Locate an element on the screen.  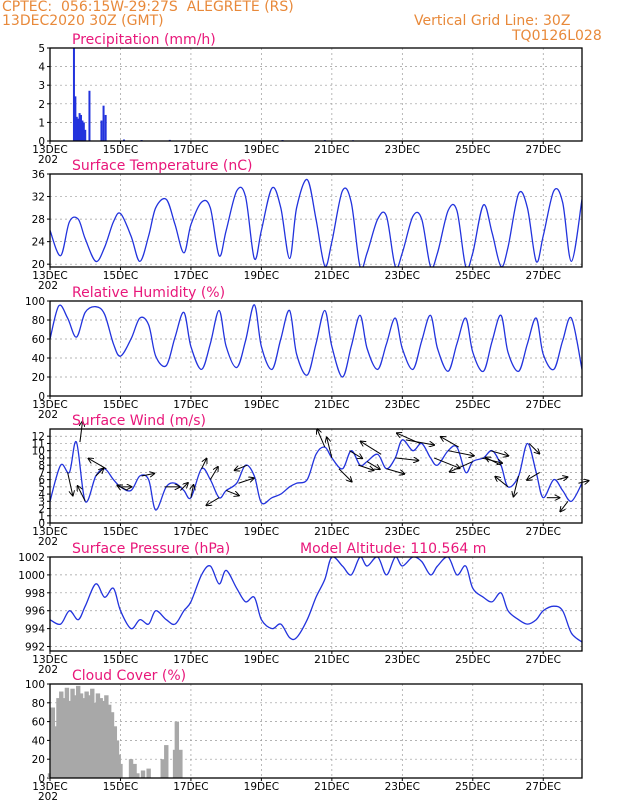
wind-ytick-label: 0 is located at coordinates (41, 524).